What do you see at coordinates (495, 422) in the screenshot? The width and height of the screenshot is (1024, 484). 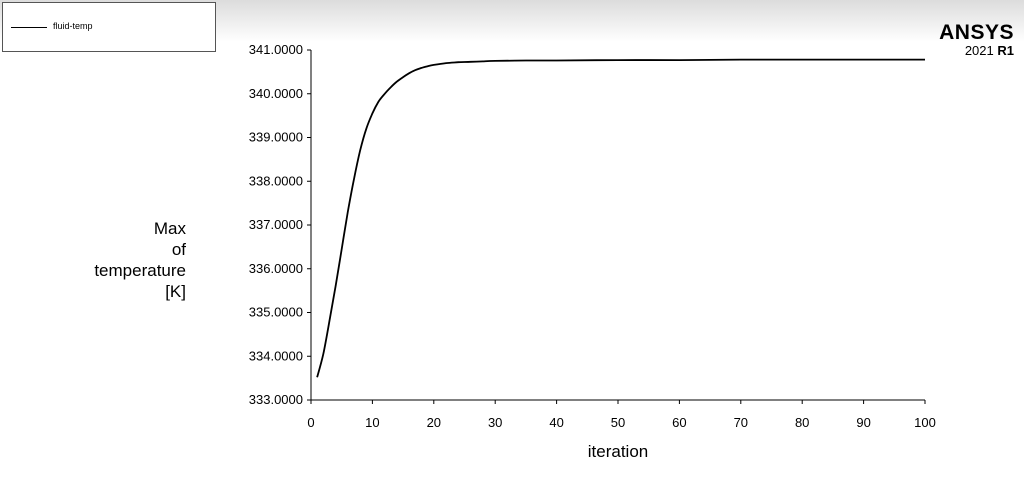 I see `x-tick-label: 30` at bounding box center [495, 422].